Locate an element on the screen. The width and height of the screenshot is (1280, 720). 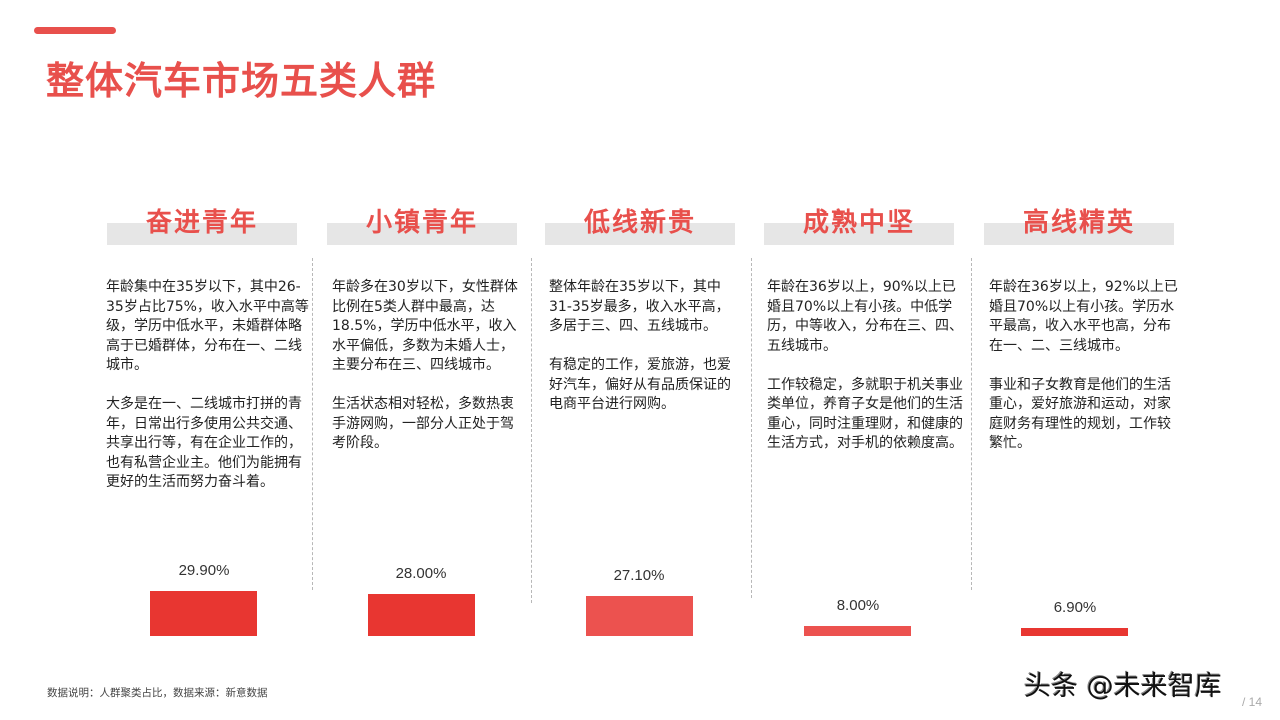
share-value-label: 28.00% is located at coordinates (421, 573).